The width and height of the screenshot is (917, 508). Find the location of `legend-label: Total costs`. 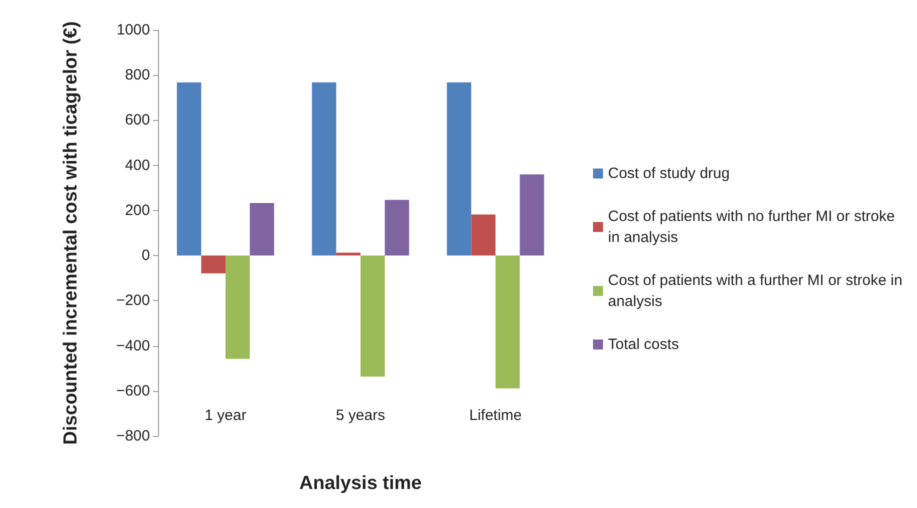

legend-label: Total costs is located at coordinates (643, 344).